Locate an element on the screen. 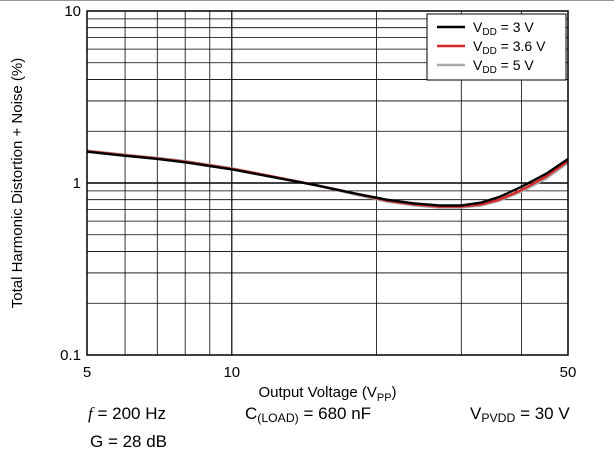  x-tick-label: 10 is located at coordinates (231, 372).